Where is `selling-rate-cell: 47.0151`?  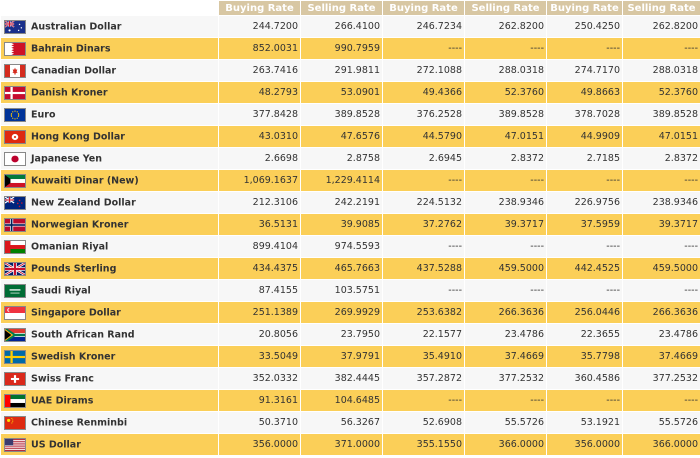
selling-rate-cell: 47.0151 is located at coordinates (505, 136).